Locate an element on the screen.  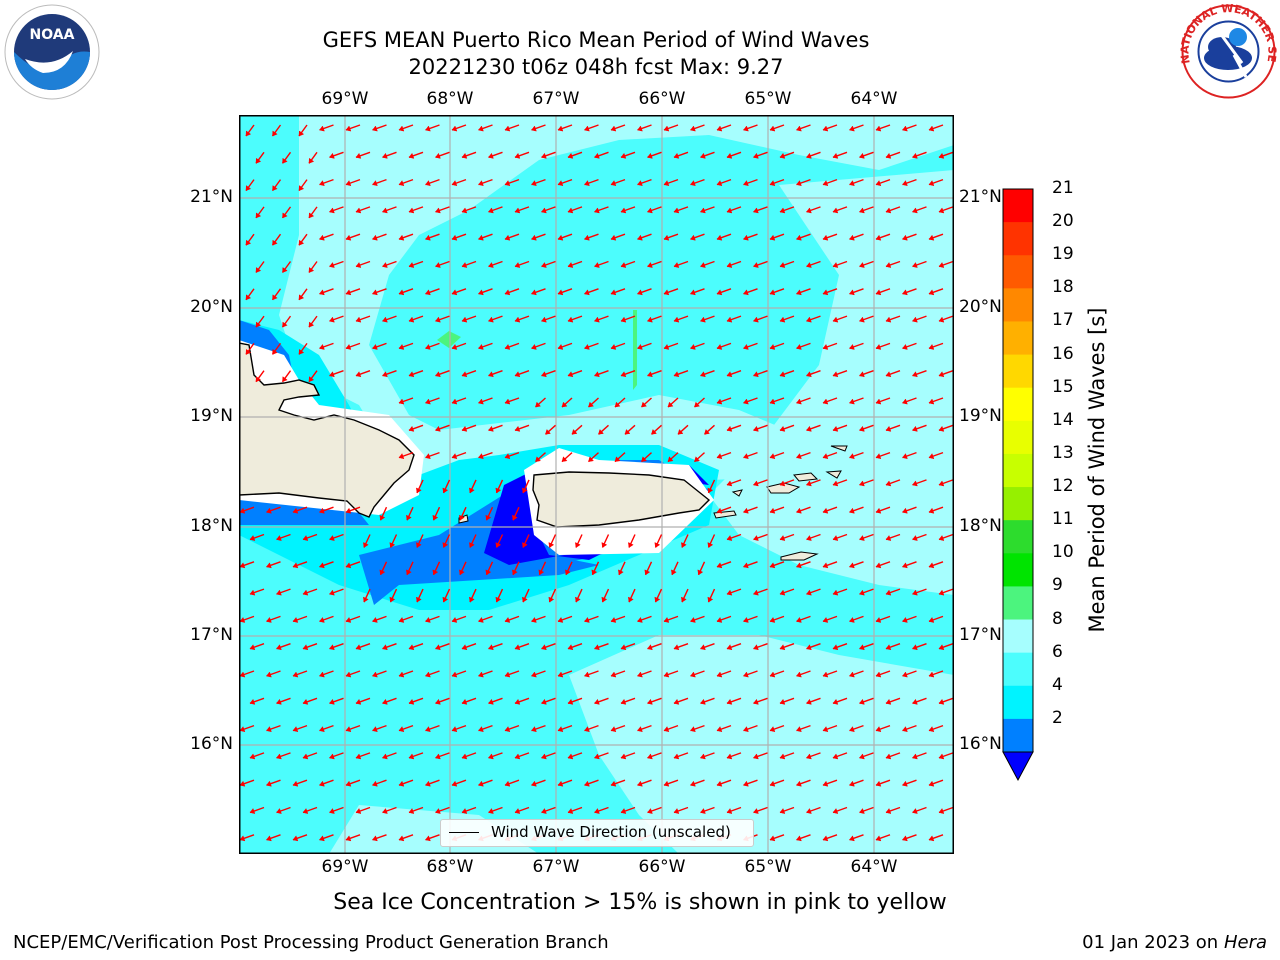
lat-label-right-21n: 21°N is located at coordinates (980, 197).